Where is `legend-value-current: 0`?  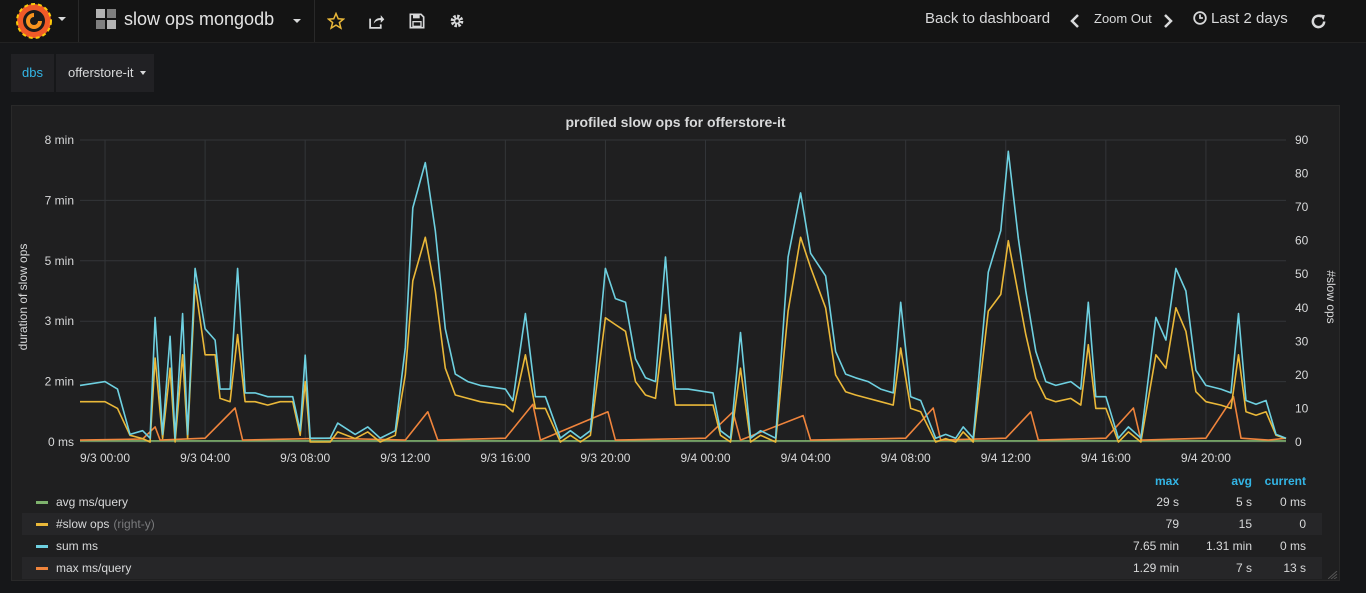
legend-value-current: 0 is located at coordinates (1302, 524).